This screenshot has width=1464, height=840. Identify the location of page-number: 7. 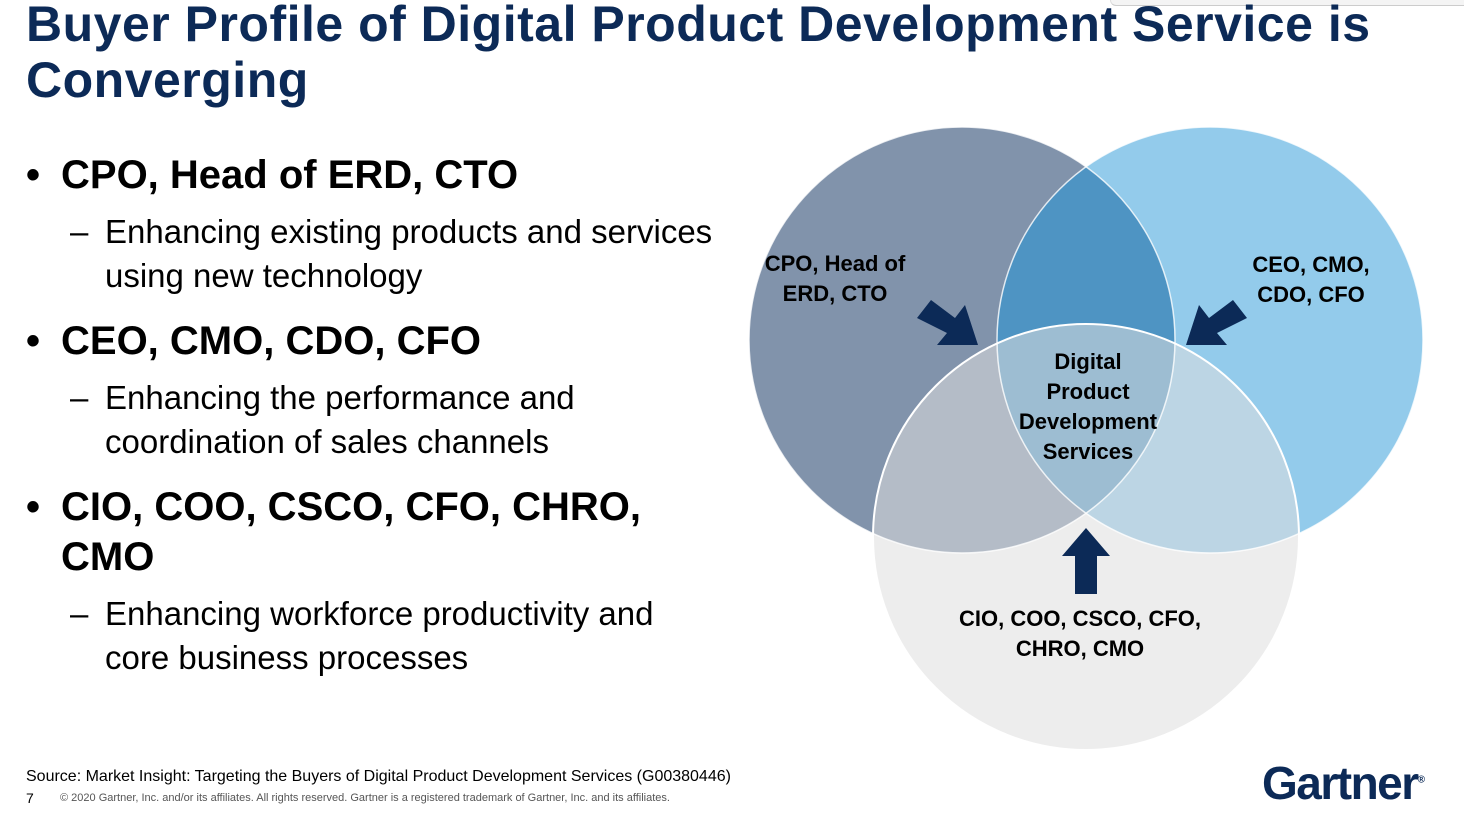
(30, 798).